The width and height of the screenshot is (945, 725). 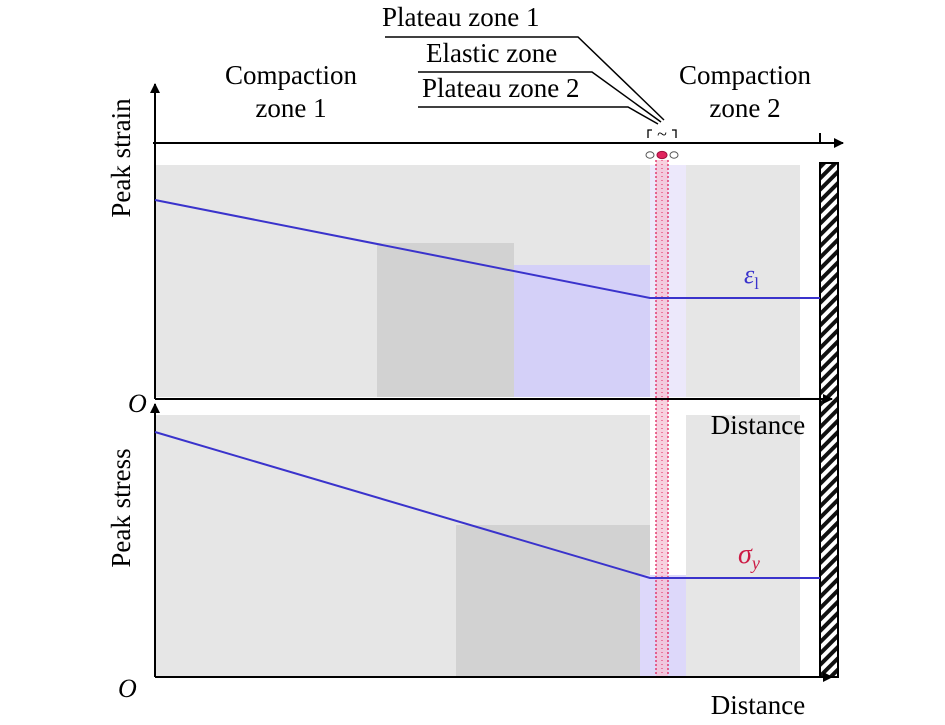 What do you see at coordinates (758, 705) in the screenshot?
I see `bottom-x-label: Distance` at bounding box center [758, 705].